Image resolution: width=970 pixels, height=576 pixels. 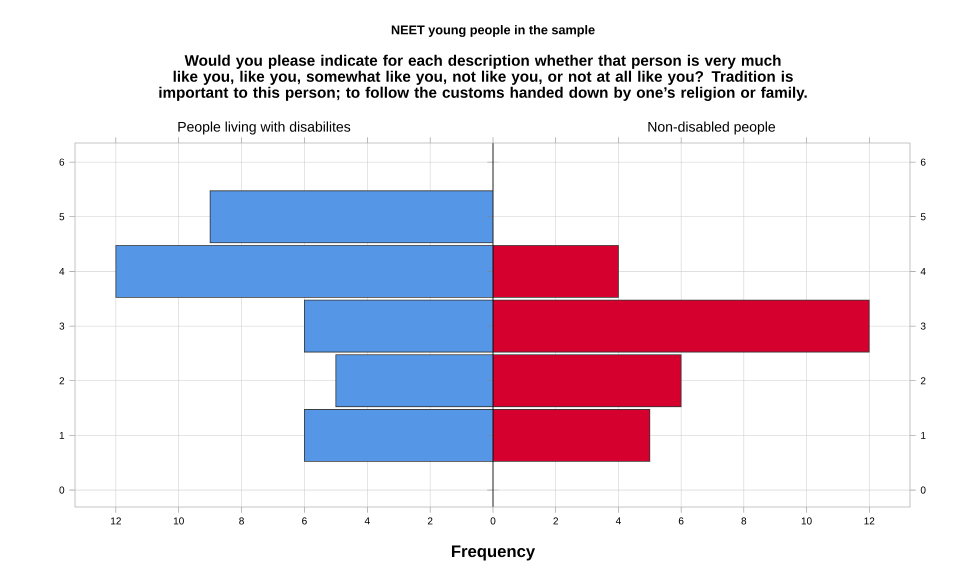 What do you see at coordinates (352, 217) in the screenshot?
I see `bar` at bounding box center [352, 217].